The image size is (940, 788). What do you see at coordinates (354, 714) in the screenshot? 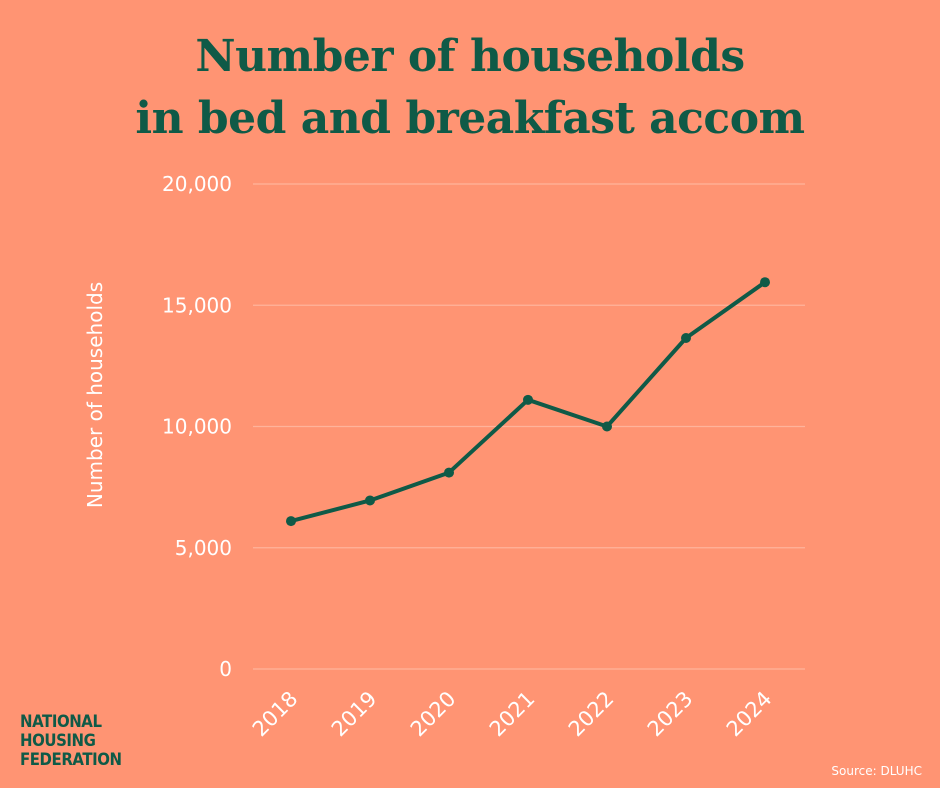
I see `x-tick-label-2019: 2019` at bounding box center [354, 714].